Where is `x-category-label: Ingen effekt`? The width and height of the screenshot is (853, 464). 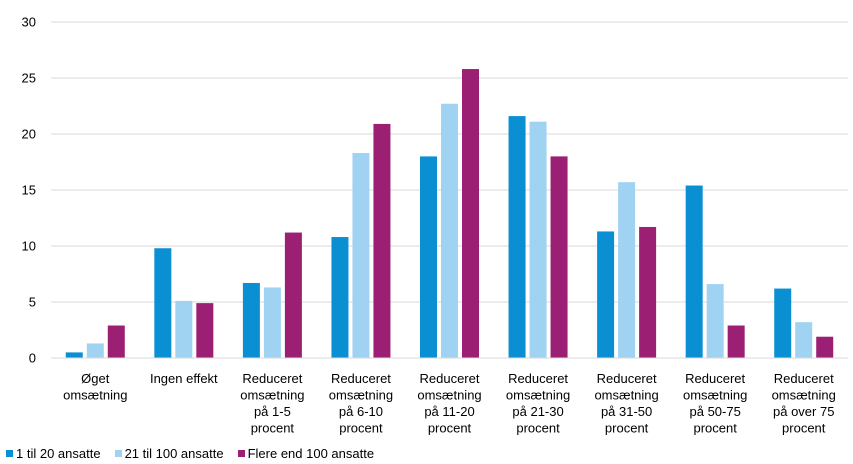 x-category-label: Ingen effekt is located at coordinates (184, 378).